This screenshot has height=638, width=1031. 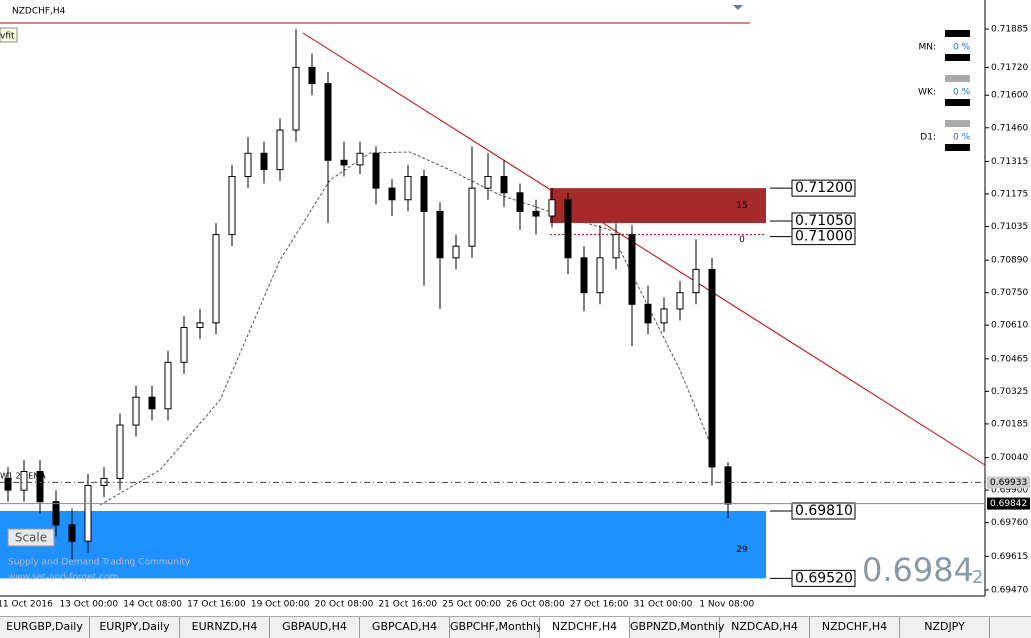 What do you see at coordinates (471, 605) in the screenshot?
I see `x-tick-label: 25 Oct 00:00` at bounding box center [471, 605].